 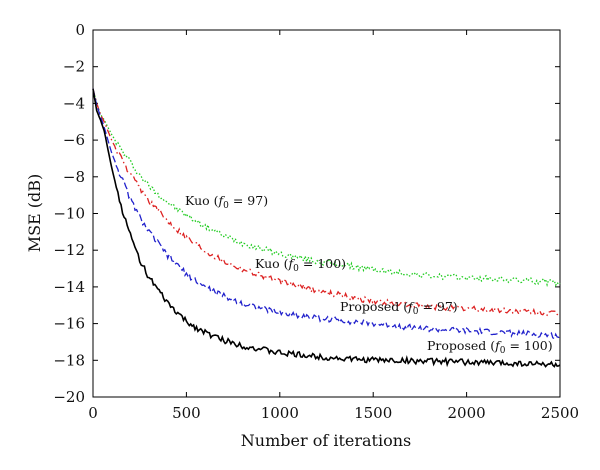 What do you see at coordinates (34, 213) in the screenshot?
I see `y-axis-title: MSE (dB)` at bounding box center [34, 213].